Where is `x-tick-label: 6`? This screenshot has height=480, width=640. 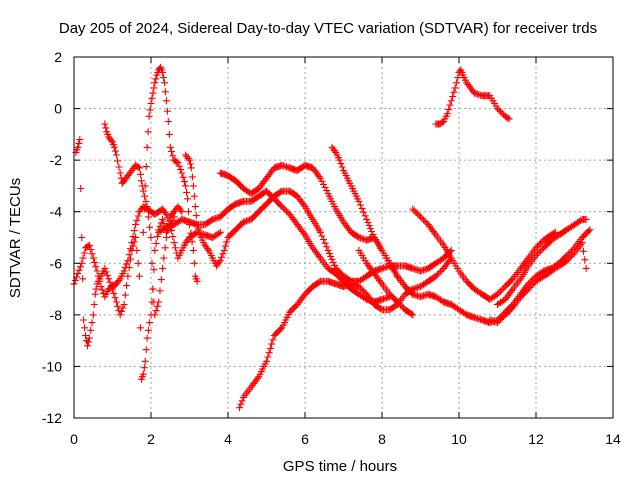
x-tick-label: 6 is located at coordinates (305, 439).